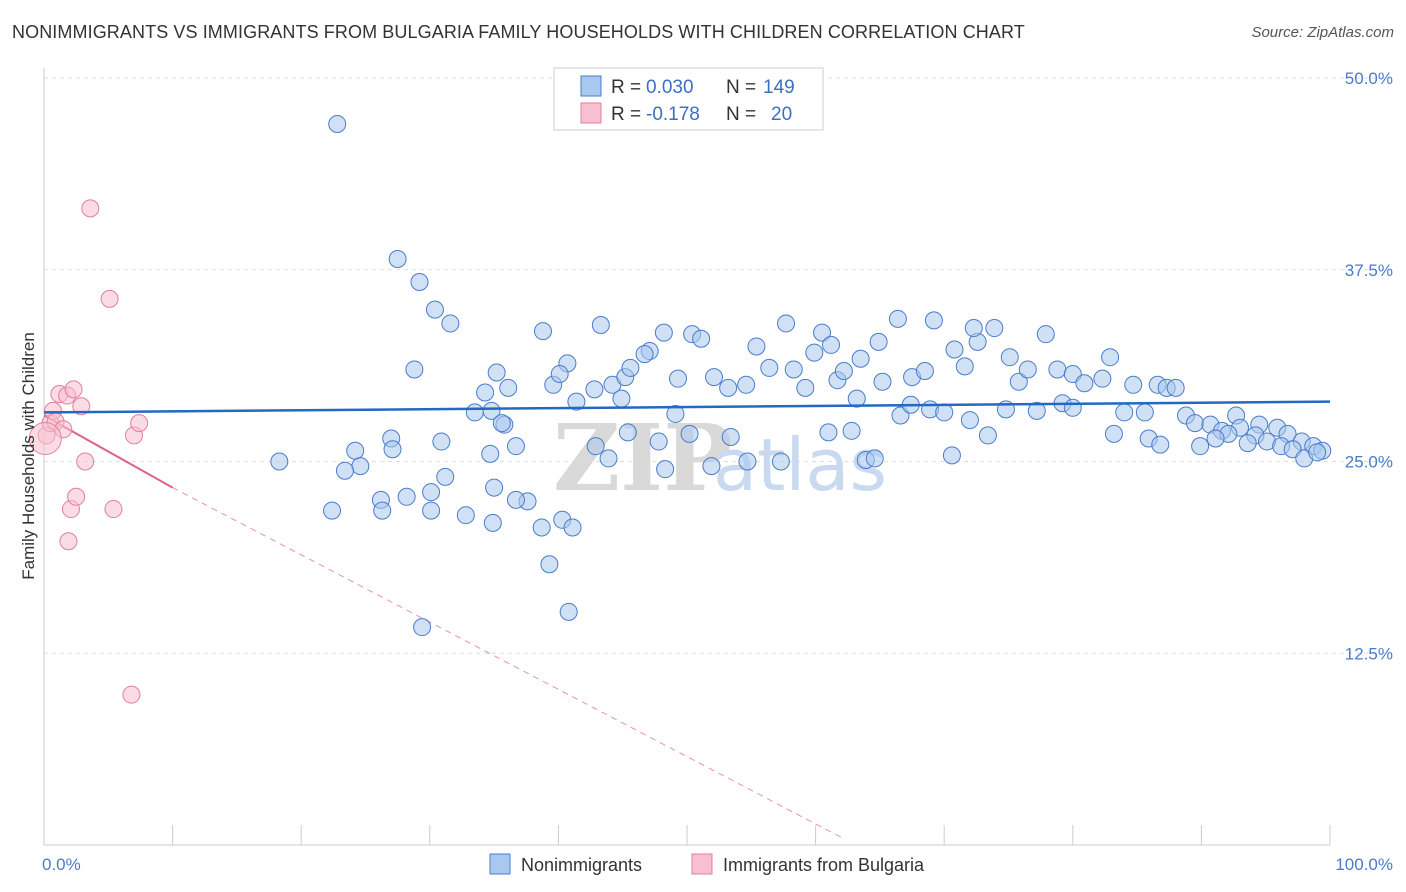  I want to click on legend-swatch-nonimmigrants, so click(591, 86).